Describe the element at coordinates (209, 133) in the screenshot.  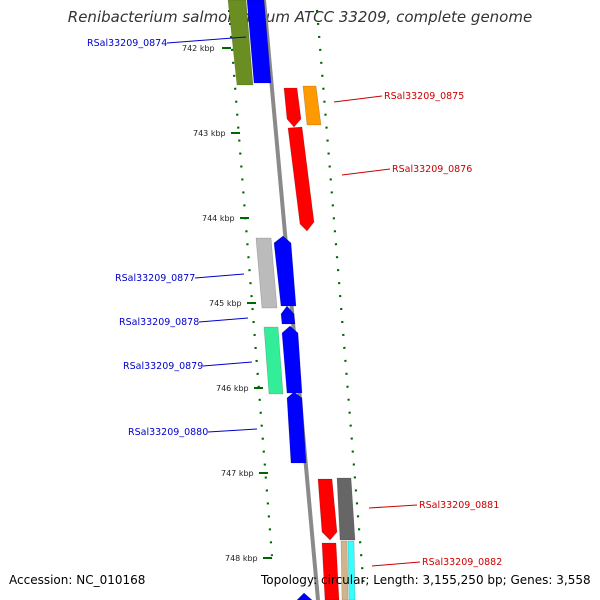
I see `tick-label: 743 kbp` at that location.